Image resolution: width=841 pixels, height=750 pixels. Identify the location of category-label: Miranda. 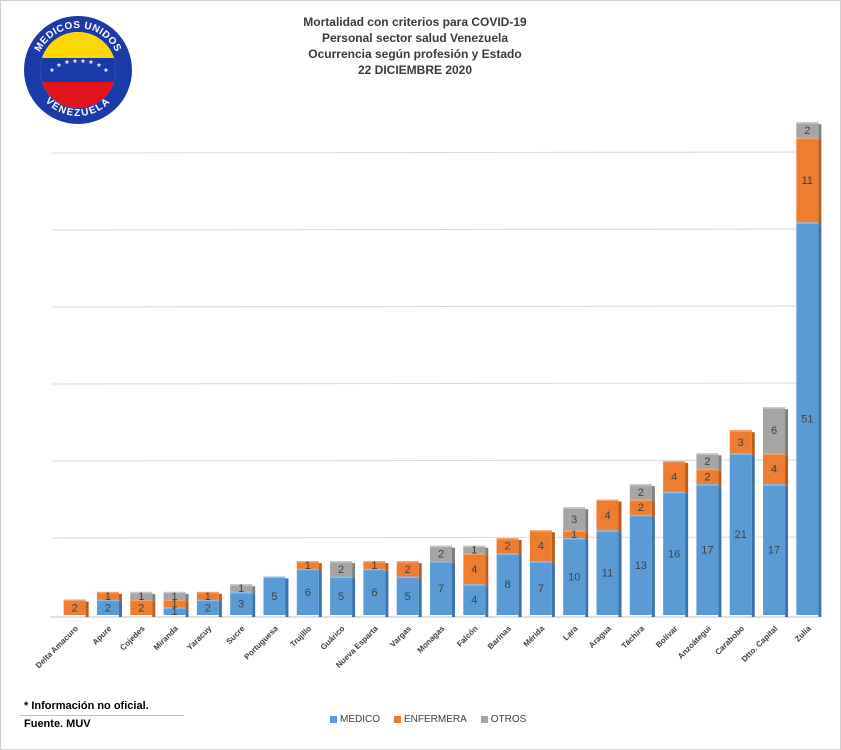
(166, 638).